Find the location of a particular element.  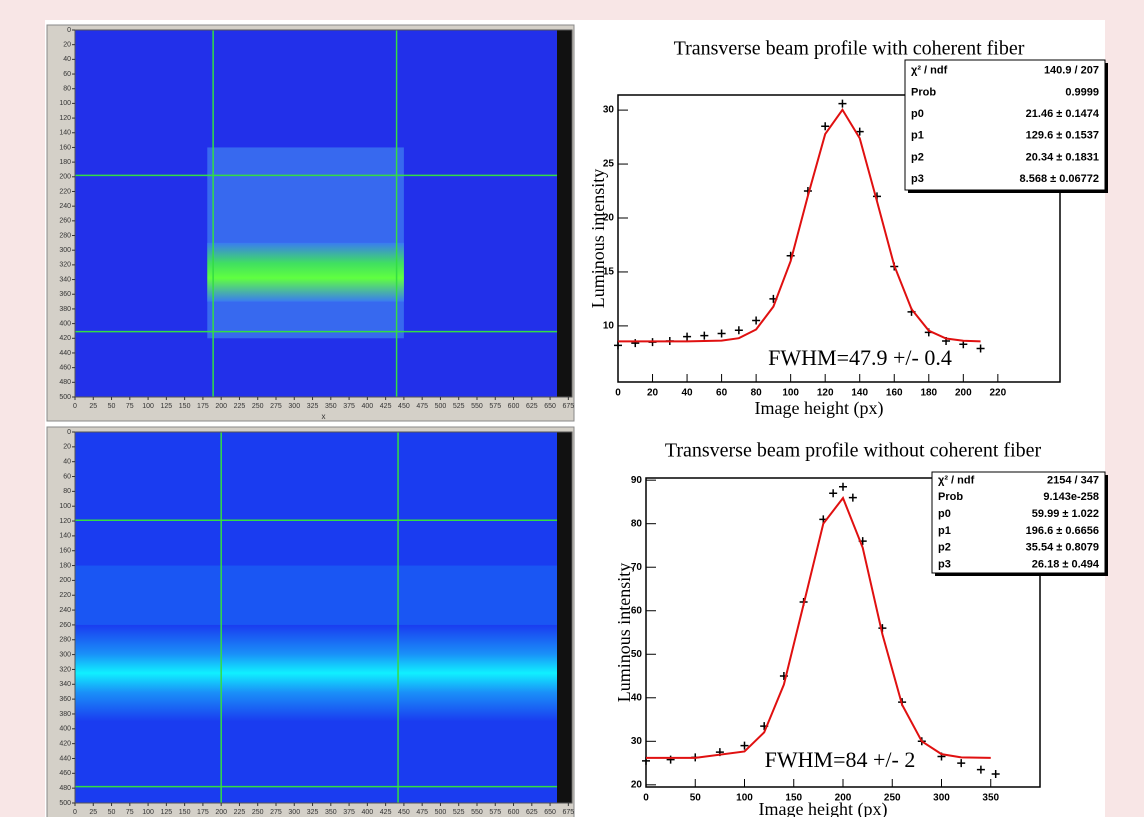

stat-value: 26.18 ± 0.494 is located at coordinates (1066, 564).